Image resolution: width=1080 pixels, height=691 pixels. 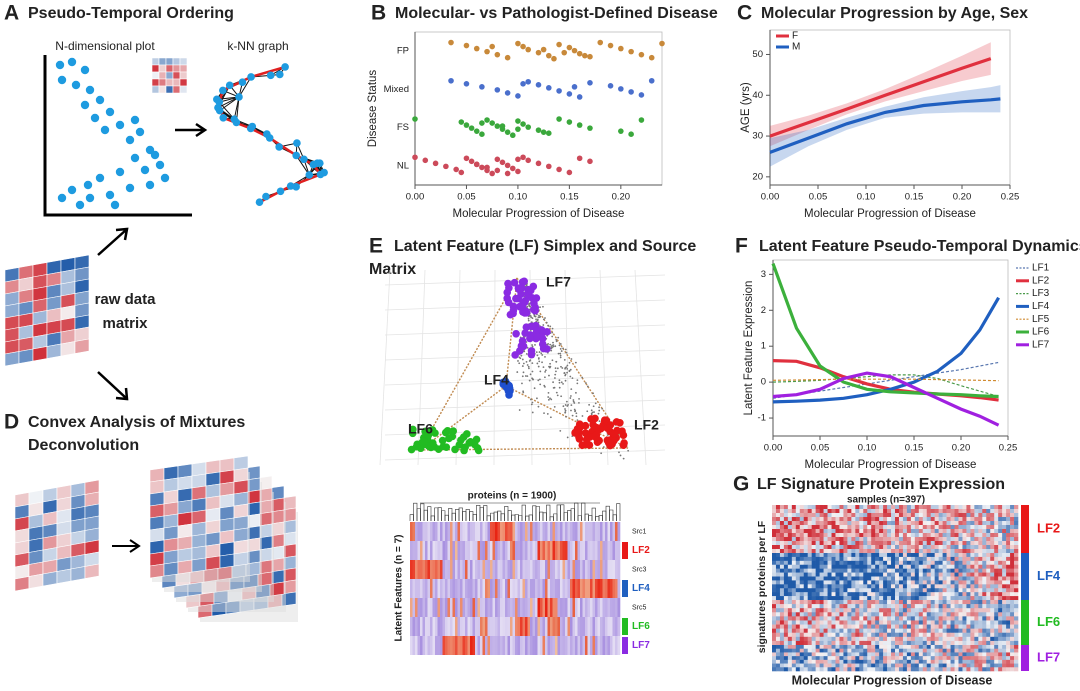 I want to click on scatter-dot, so click(x=62, y=80).